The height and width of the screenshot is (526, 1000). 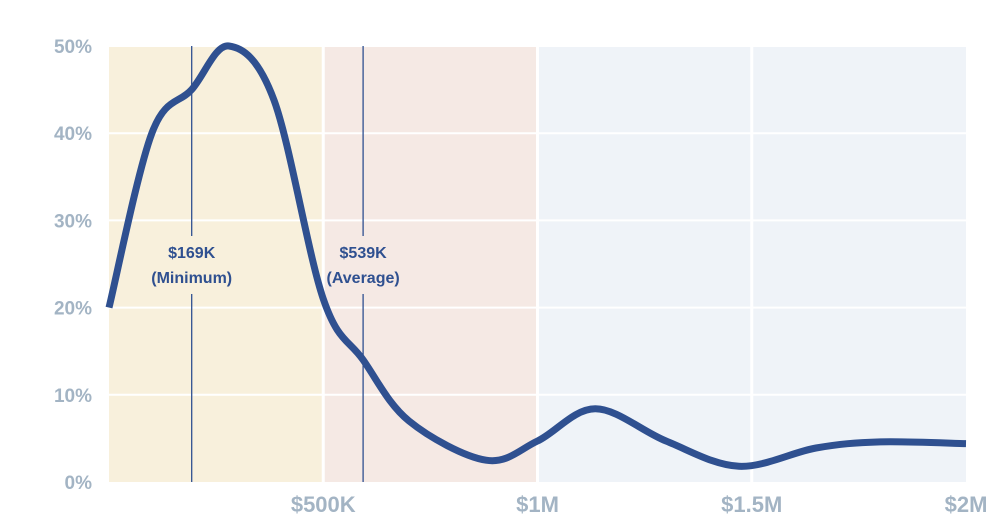 I want to click on annotation-value: $539K, so click(x=364, y=253).